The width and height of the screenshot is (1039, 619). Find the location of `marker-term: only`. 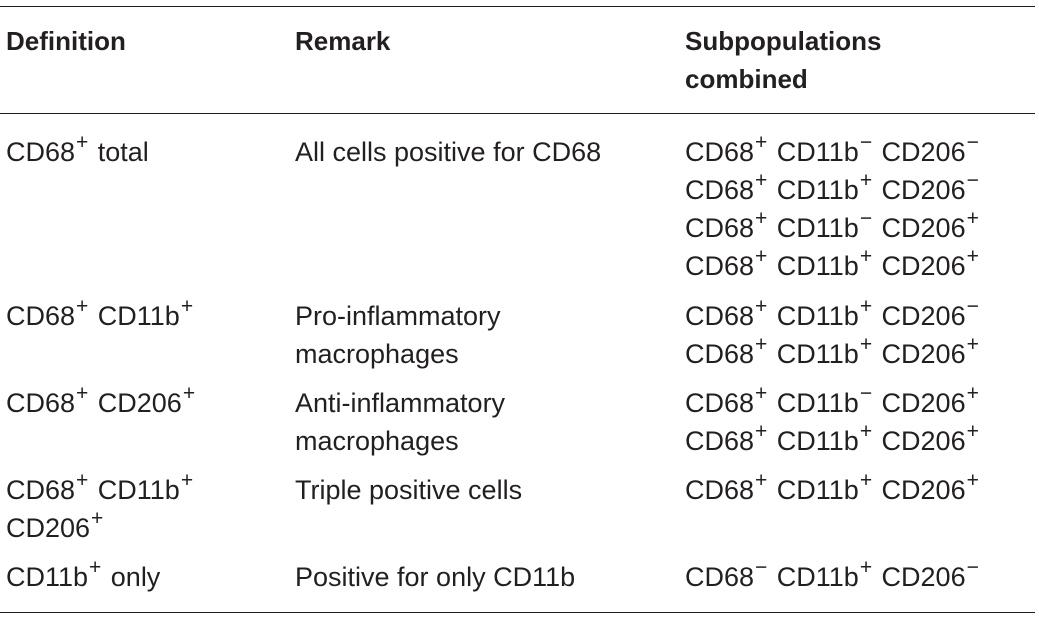

marker-term: only is located at coordinates (136, 577).